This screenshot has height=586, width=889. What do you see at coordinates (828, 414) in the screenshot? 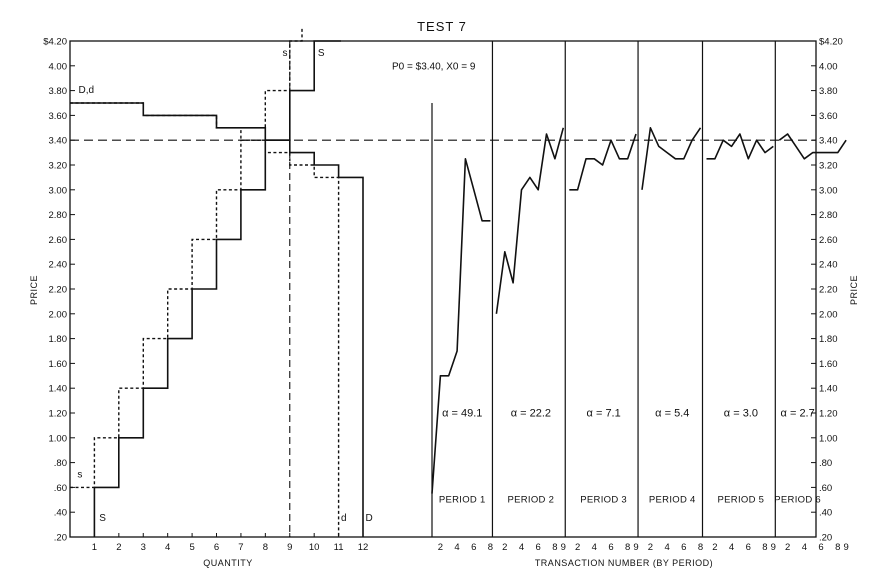
I see `y-tick-label-right: 1.20` at bounding box center [828, 414].